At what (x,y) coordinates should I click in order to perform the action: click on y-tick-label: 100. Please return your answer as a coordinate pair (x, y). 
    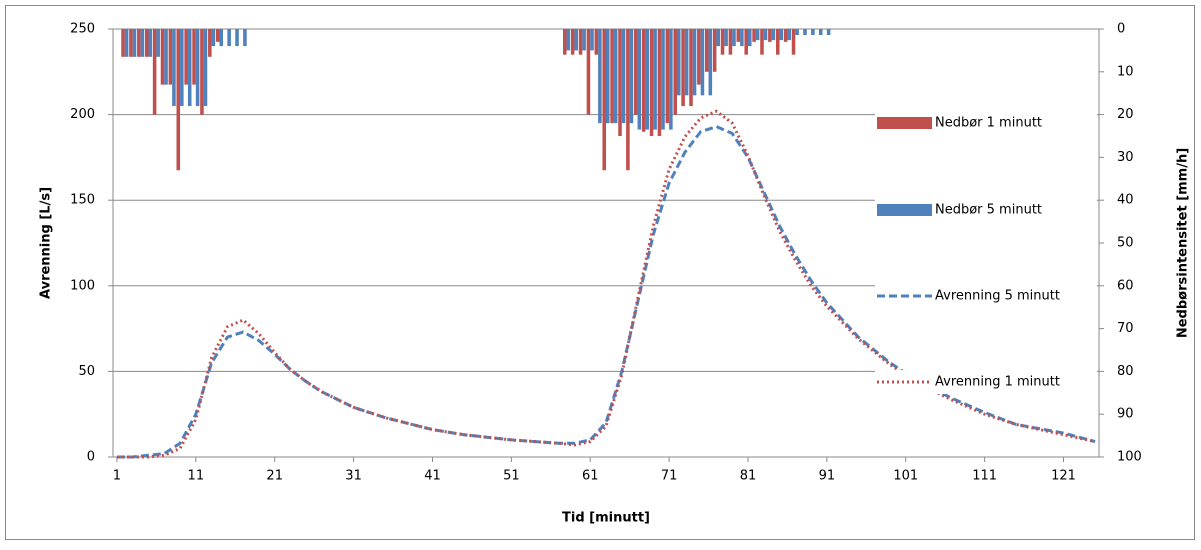
    Looking at the image, I should click on (82, 285).